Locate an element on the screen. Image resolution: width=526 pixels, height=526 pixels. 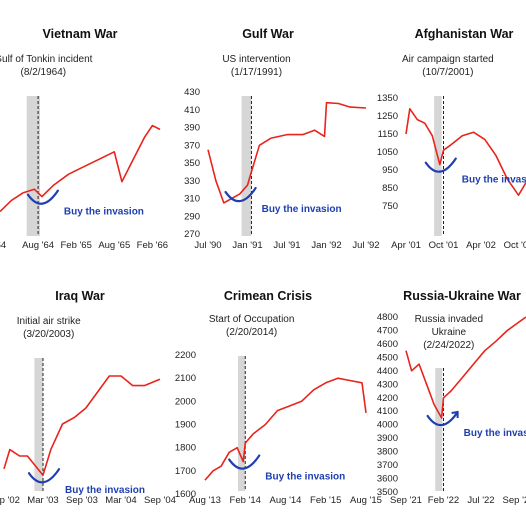
x-tick-label: Apr '02 is located at coordinates (481, 245).